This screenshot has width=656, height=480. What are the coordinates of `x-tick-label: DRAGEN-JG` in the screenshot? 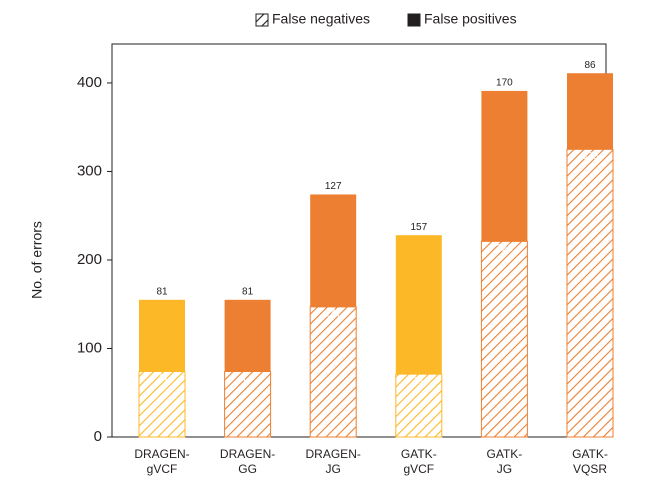 It's located at (333, 461).